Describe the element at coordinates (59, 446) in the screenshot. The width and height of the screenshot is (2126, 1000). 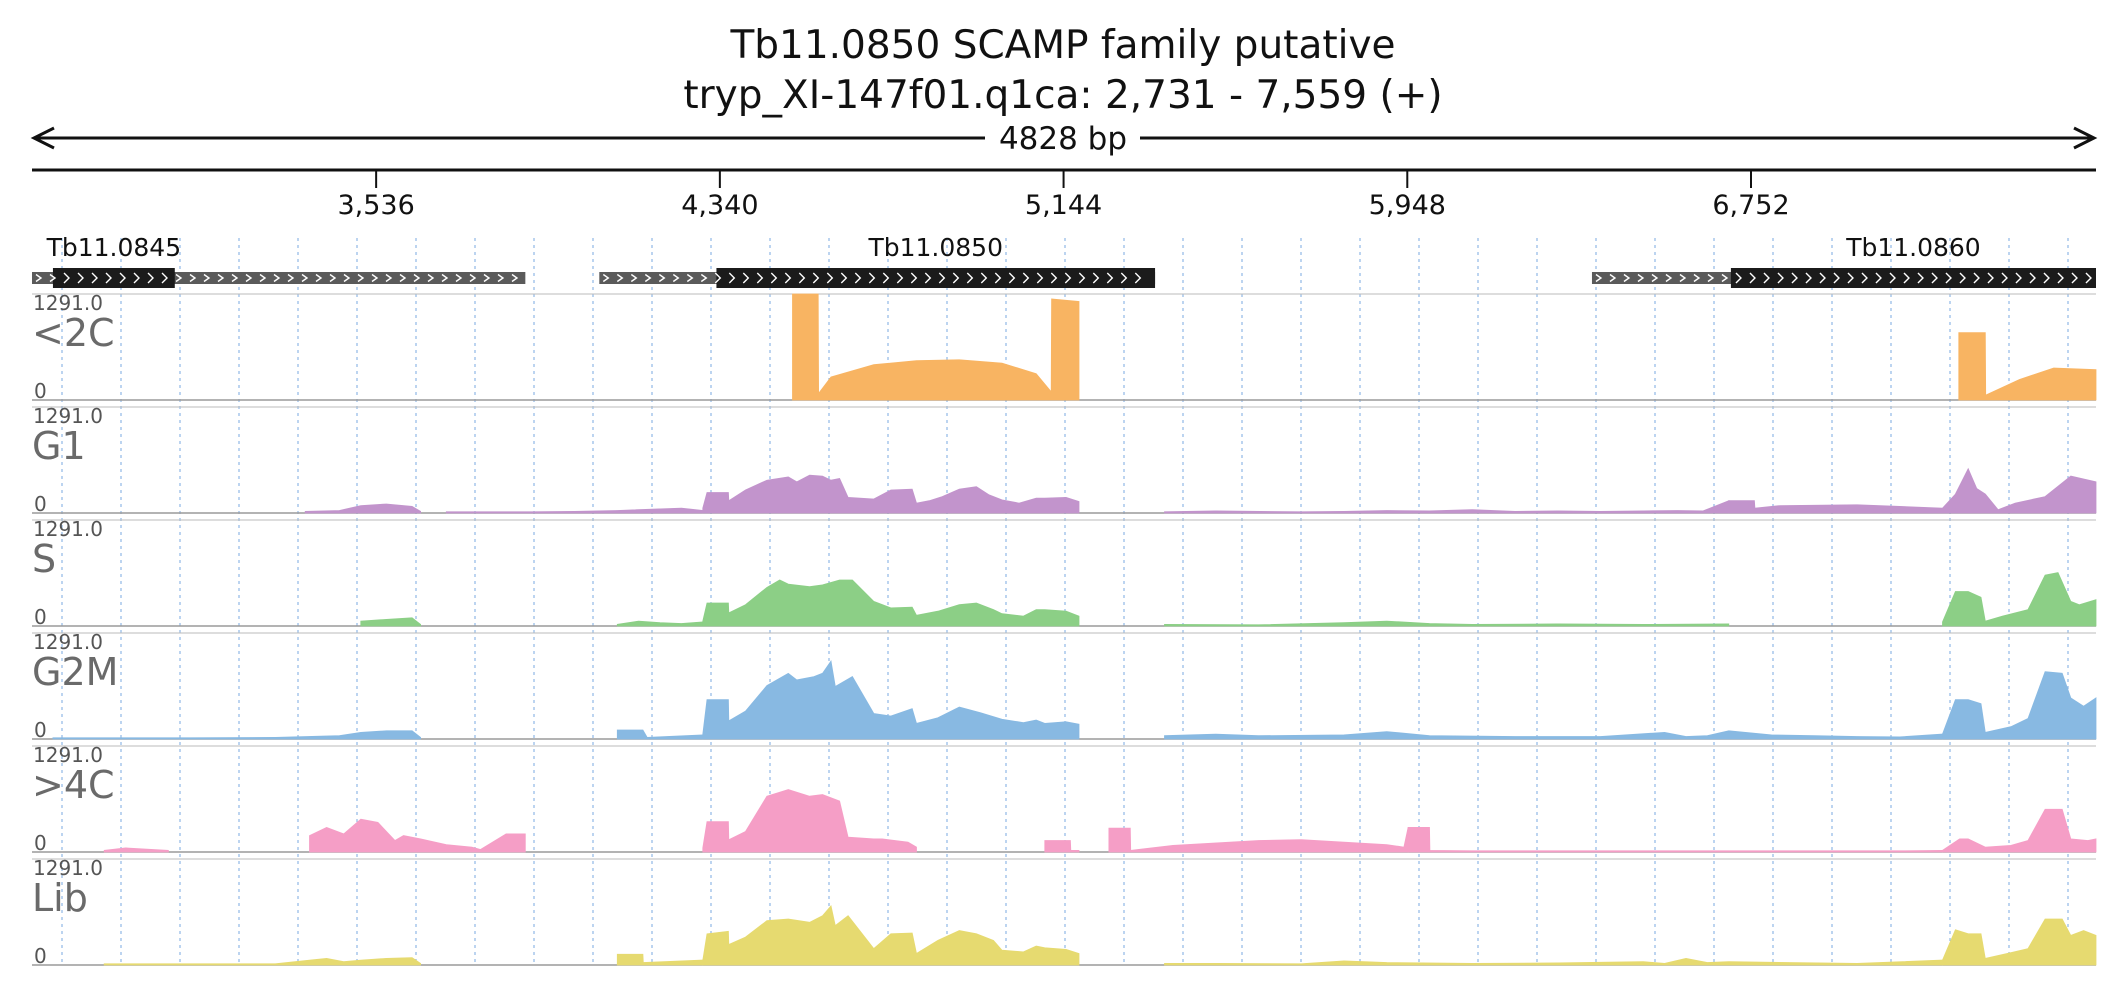
I see `track-label: G1` at that location.